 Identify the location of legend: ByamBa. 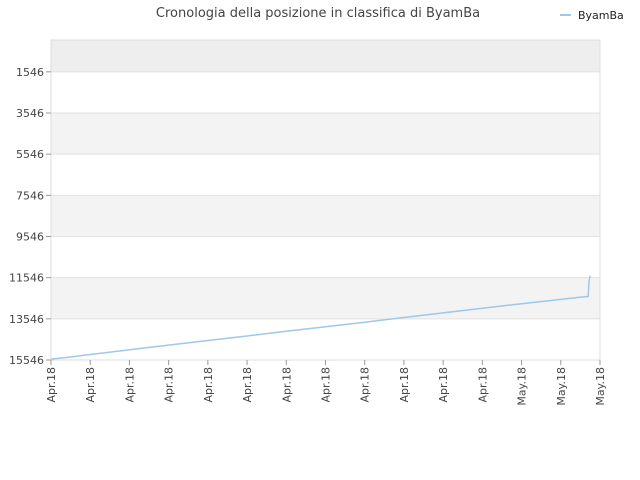
(592, 15).